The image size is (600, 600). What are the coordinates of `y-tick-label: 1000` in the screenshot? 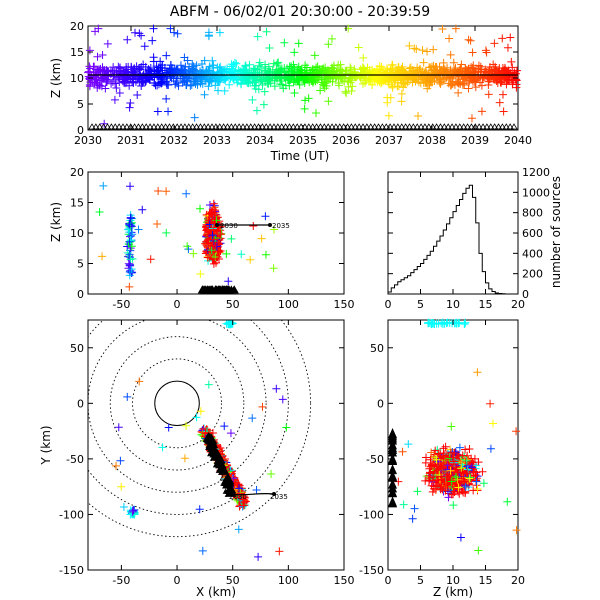 It's located at (536, 192).